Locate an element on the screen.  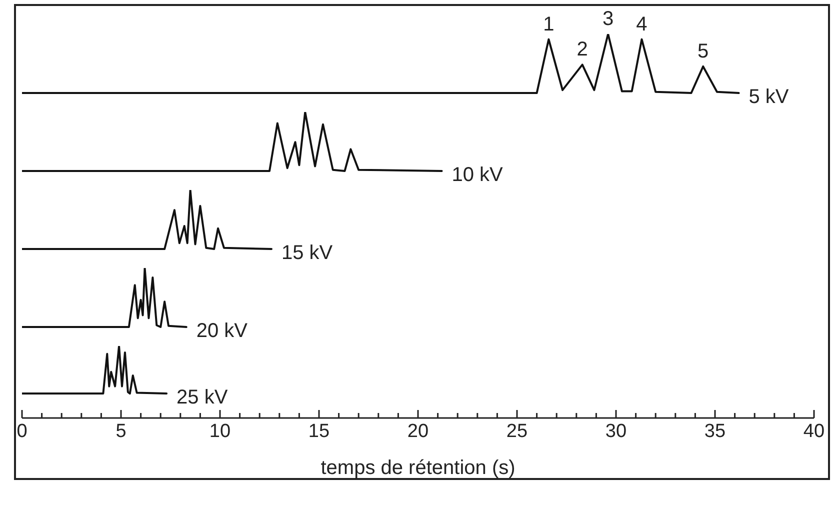
x-tick-label: 40 is located at coordinates (814, 431).